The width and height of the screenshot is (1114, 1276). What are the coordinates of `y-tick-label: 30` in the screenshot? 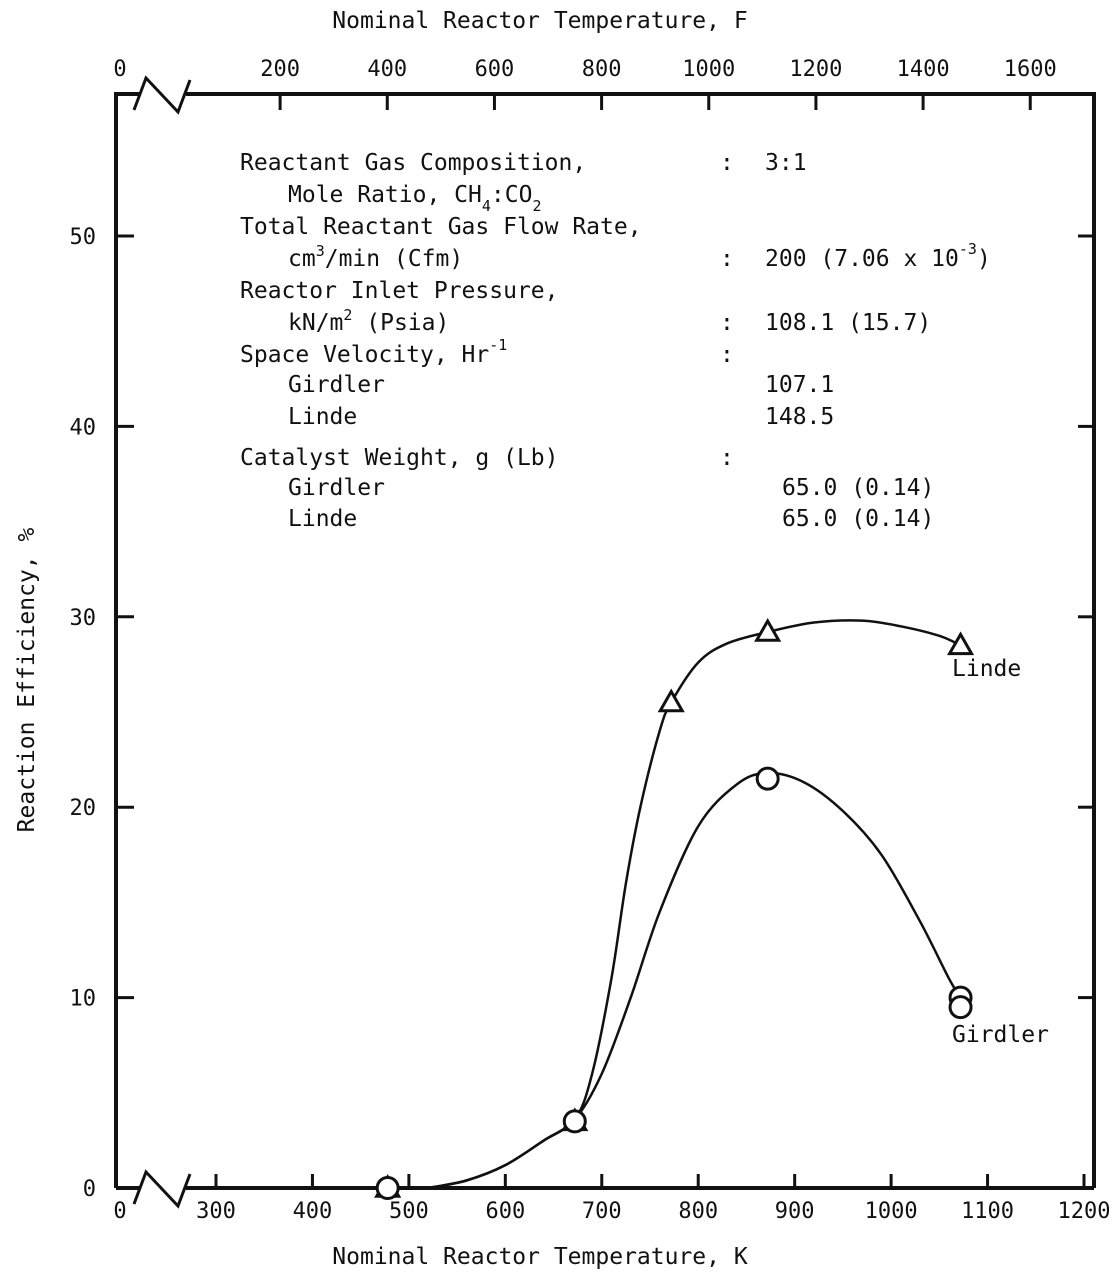 It's located at (83, 618).